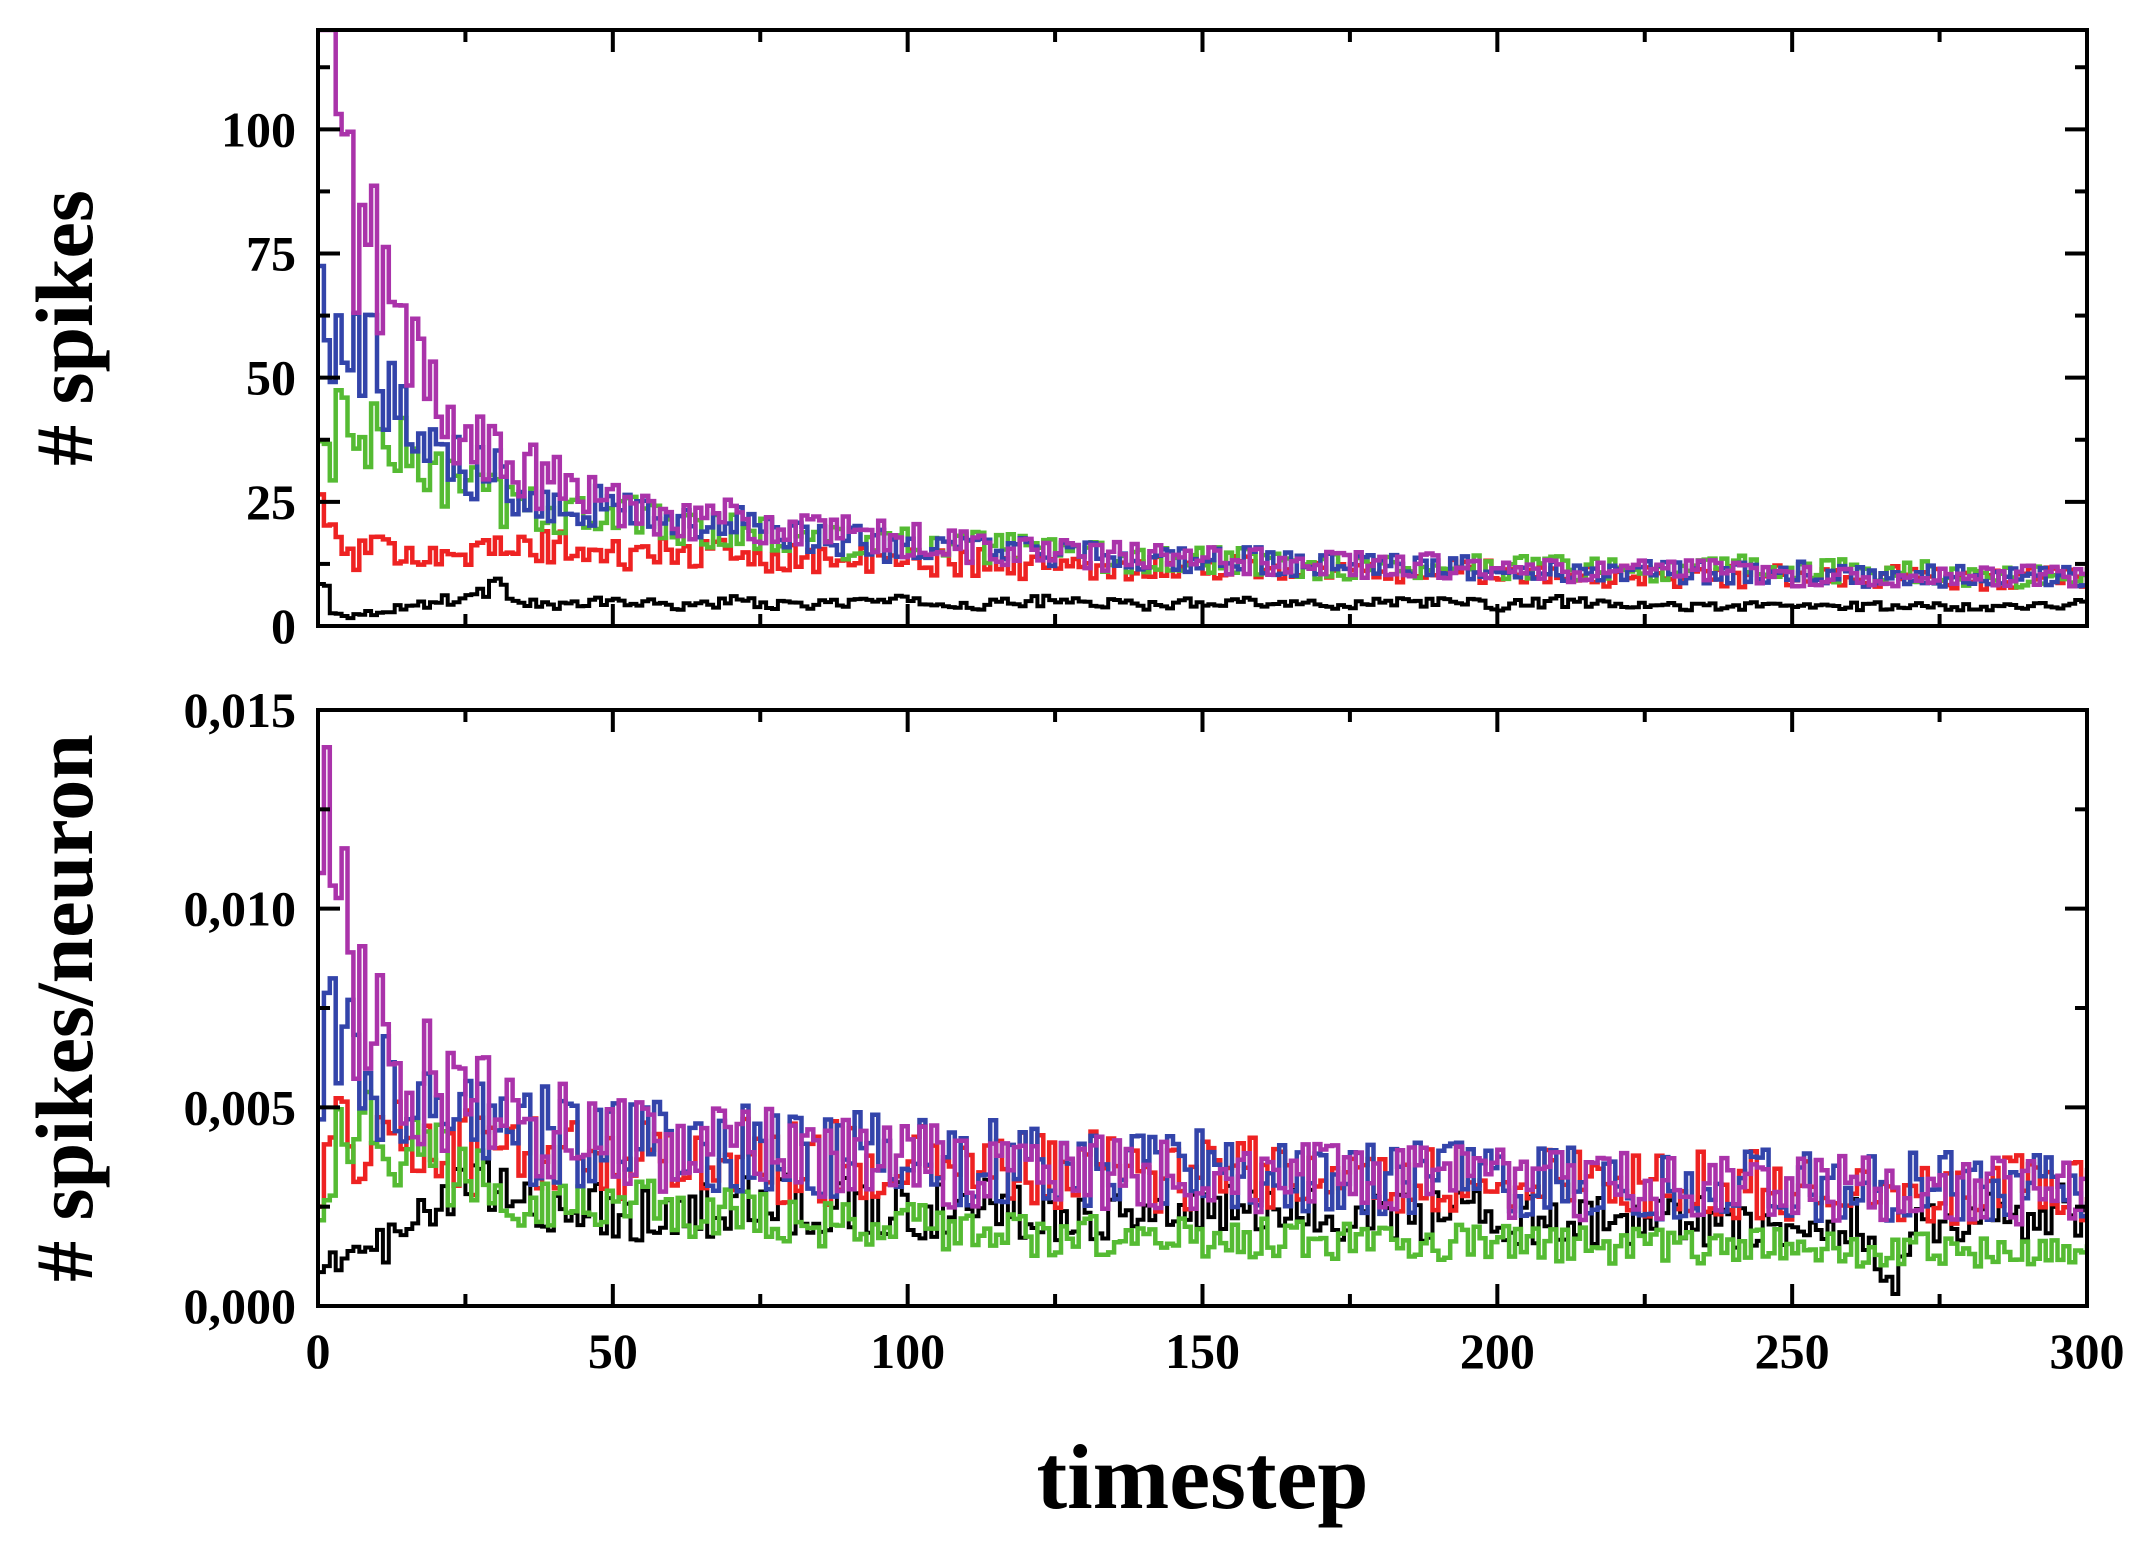 This screenshot has width=2145, height=1554. Describe the element at coordinates (1202, 1477) in the screenshot. I see `x-axis-title: timestep` at that location.